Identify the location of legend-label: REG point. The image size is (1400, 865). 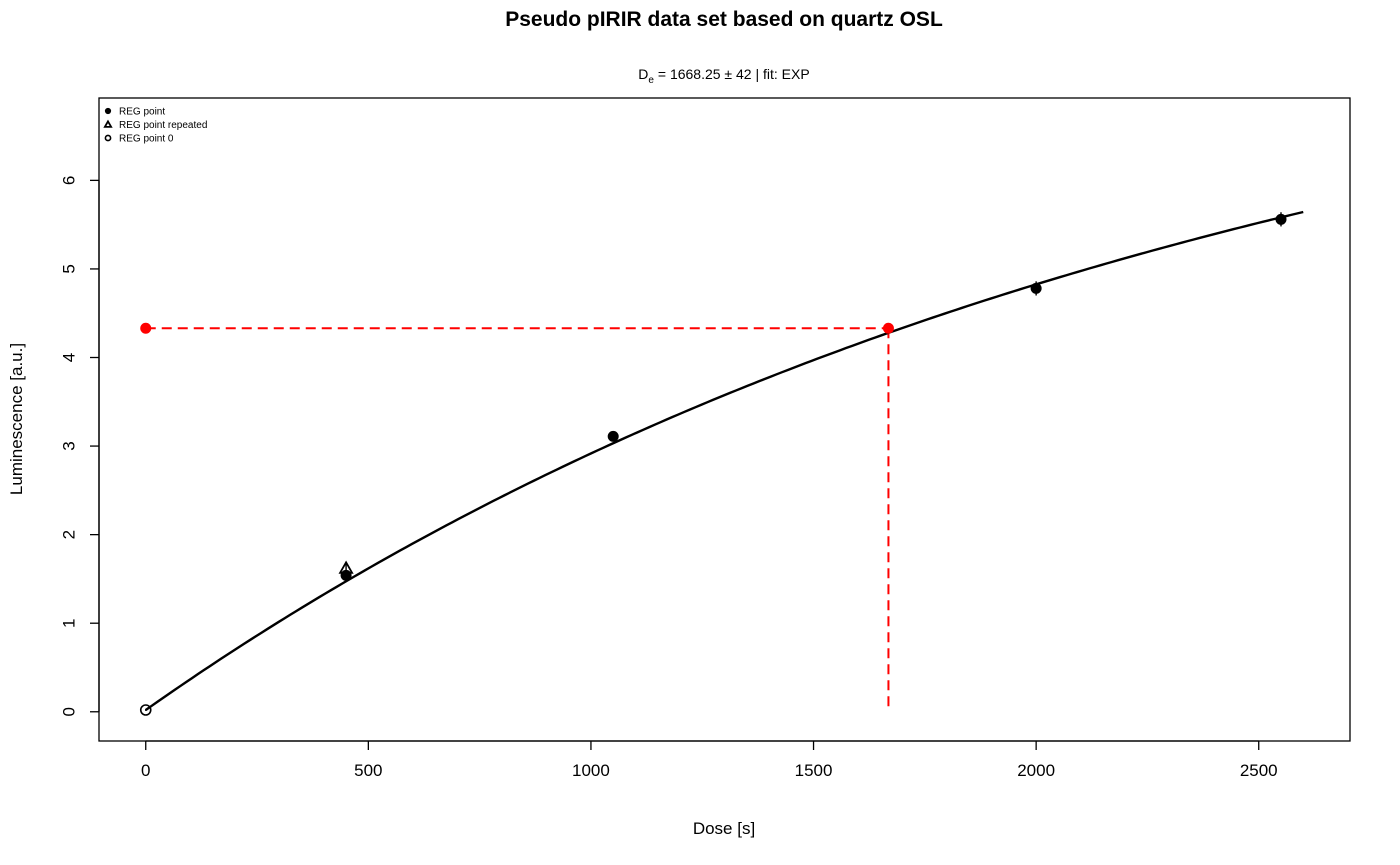
(142, 112).